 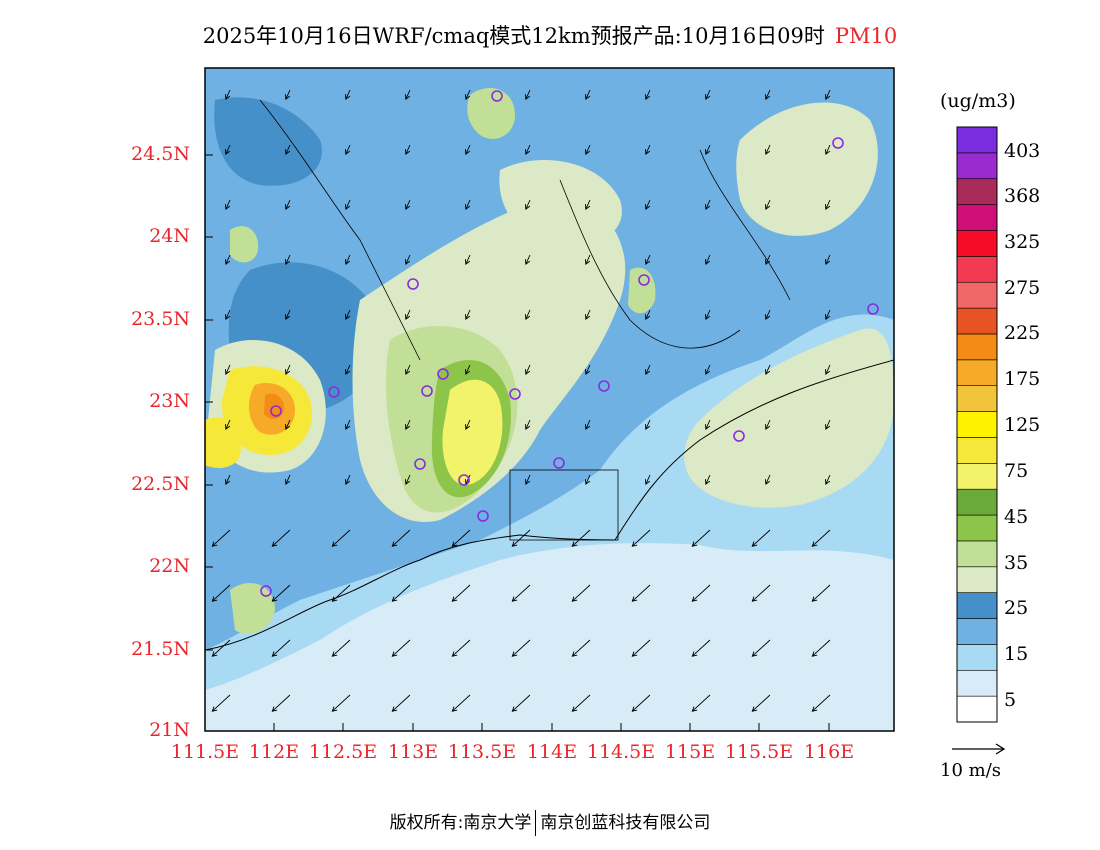 What do you see at coordinates (621, 752) in the screenshot?
I see `lon-label: 114.5E` at bounding box center [621, 752].